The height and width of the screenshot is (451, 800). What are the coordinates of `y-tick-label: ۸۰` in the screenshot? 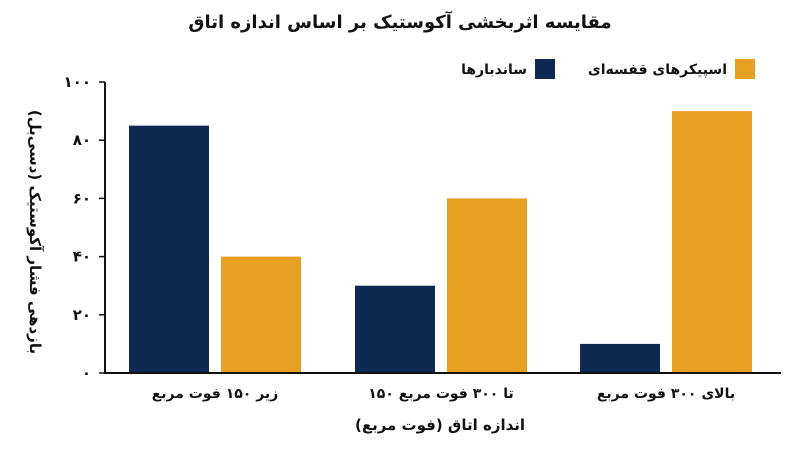 It's located at (82, 140).